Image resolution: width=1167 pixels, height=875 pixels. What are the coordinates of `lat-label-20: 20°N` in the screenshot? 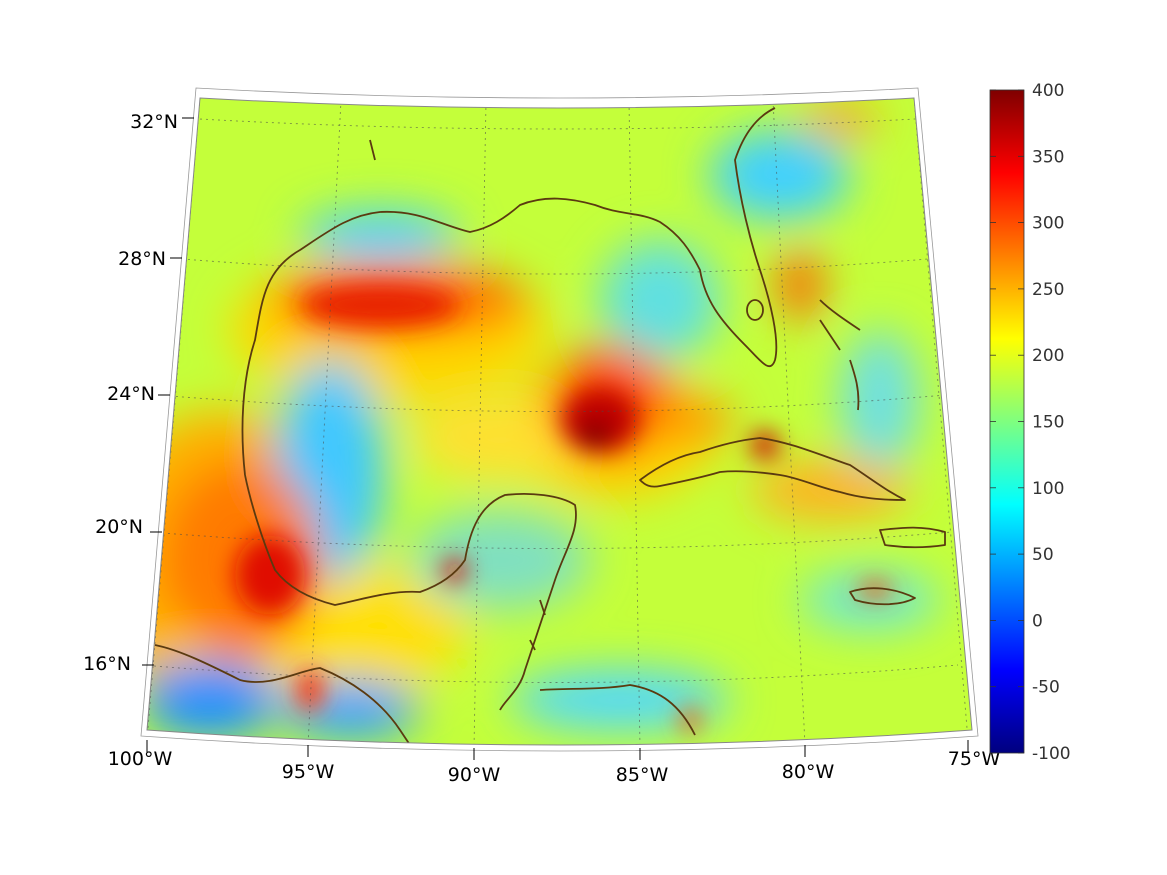 It's located at (119, 527).